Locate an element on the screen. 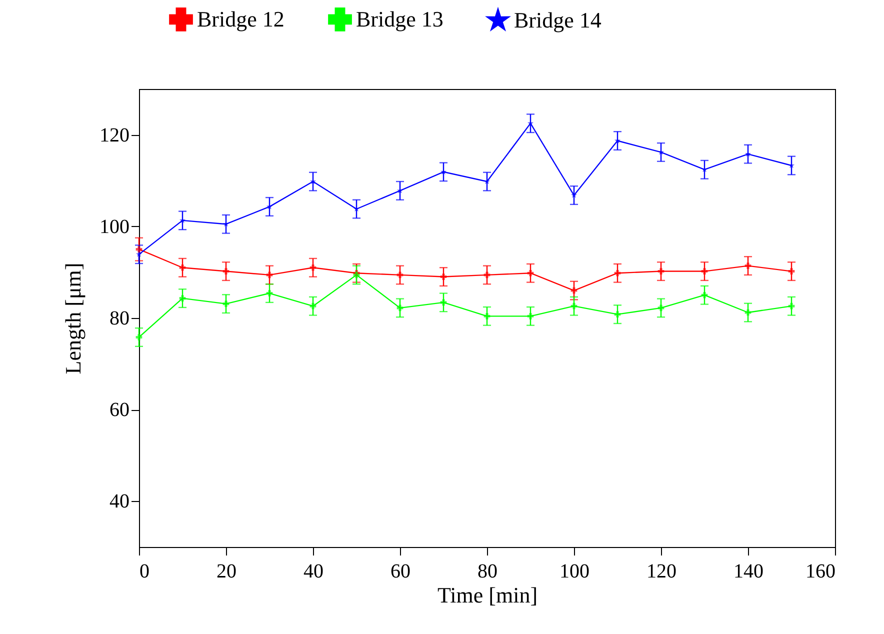  y-tick-label: 80 is located at coordinates (120, 319).